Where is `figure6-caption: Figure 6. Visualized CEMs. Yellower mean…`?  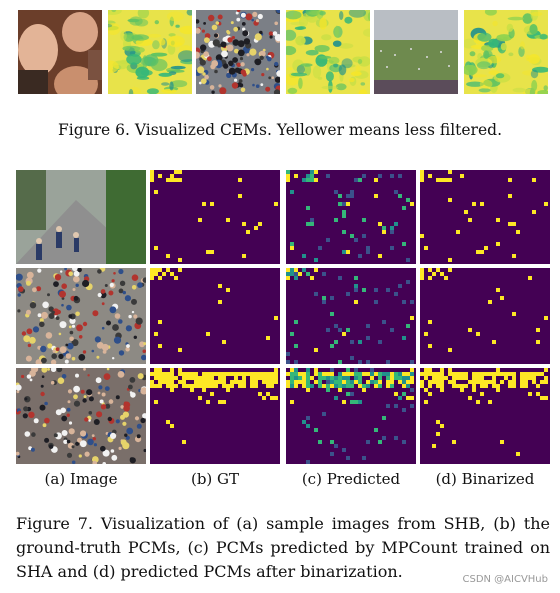 figure6-caption: Figure 6. Visualized CEMs. Yellower mean… is located at coordinates (279, 130).